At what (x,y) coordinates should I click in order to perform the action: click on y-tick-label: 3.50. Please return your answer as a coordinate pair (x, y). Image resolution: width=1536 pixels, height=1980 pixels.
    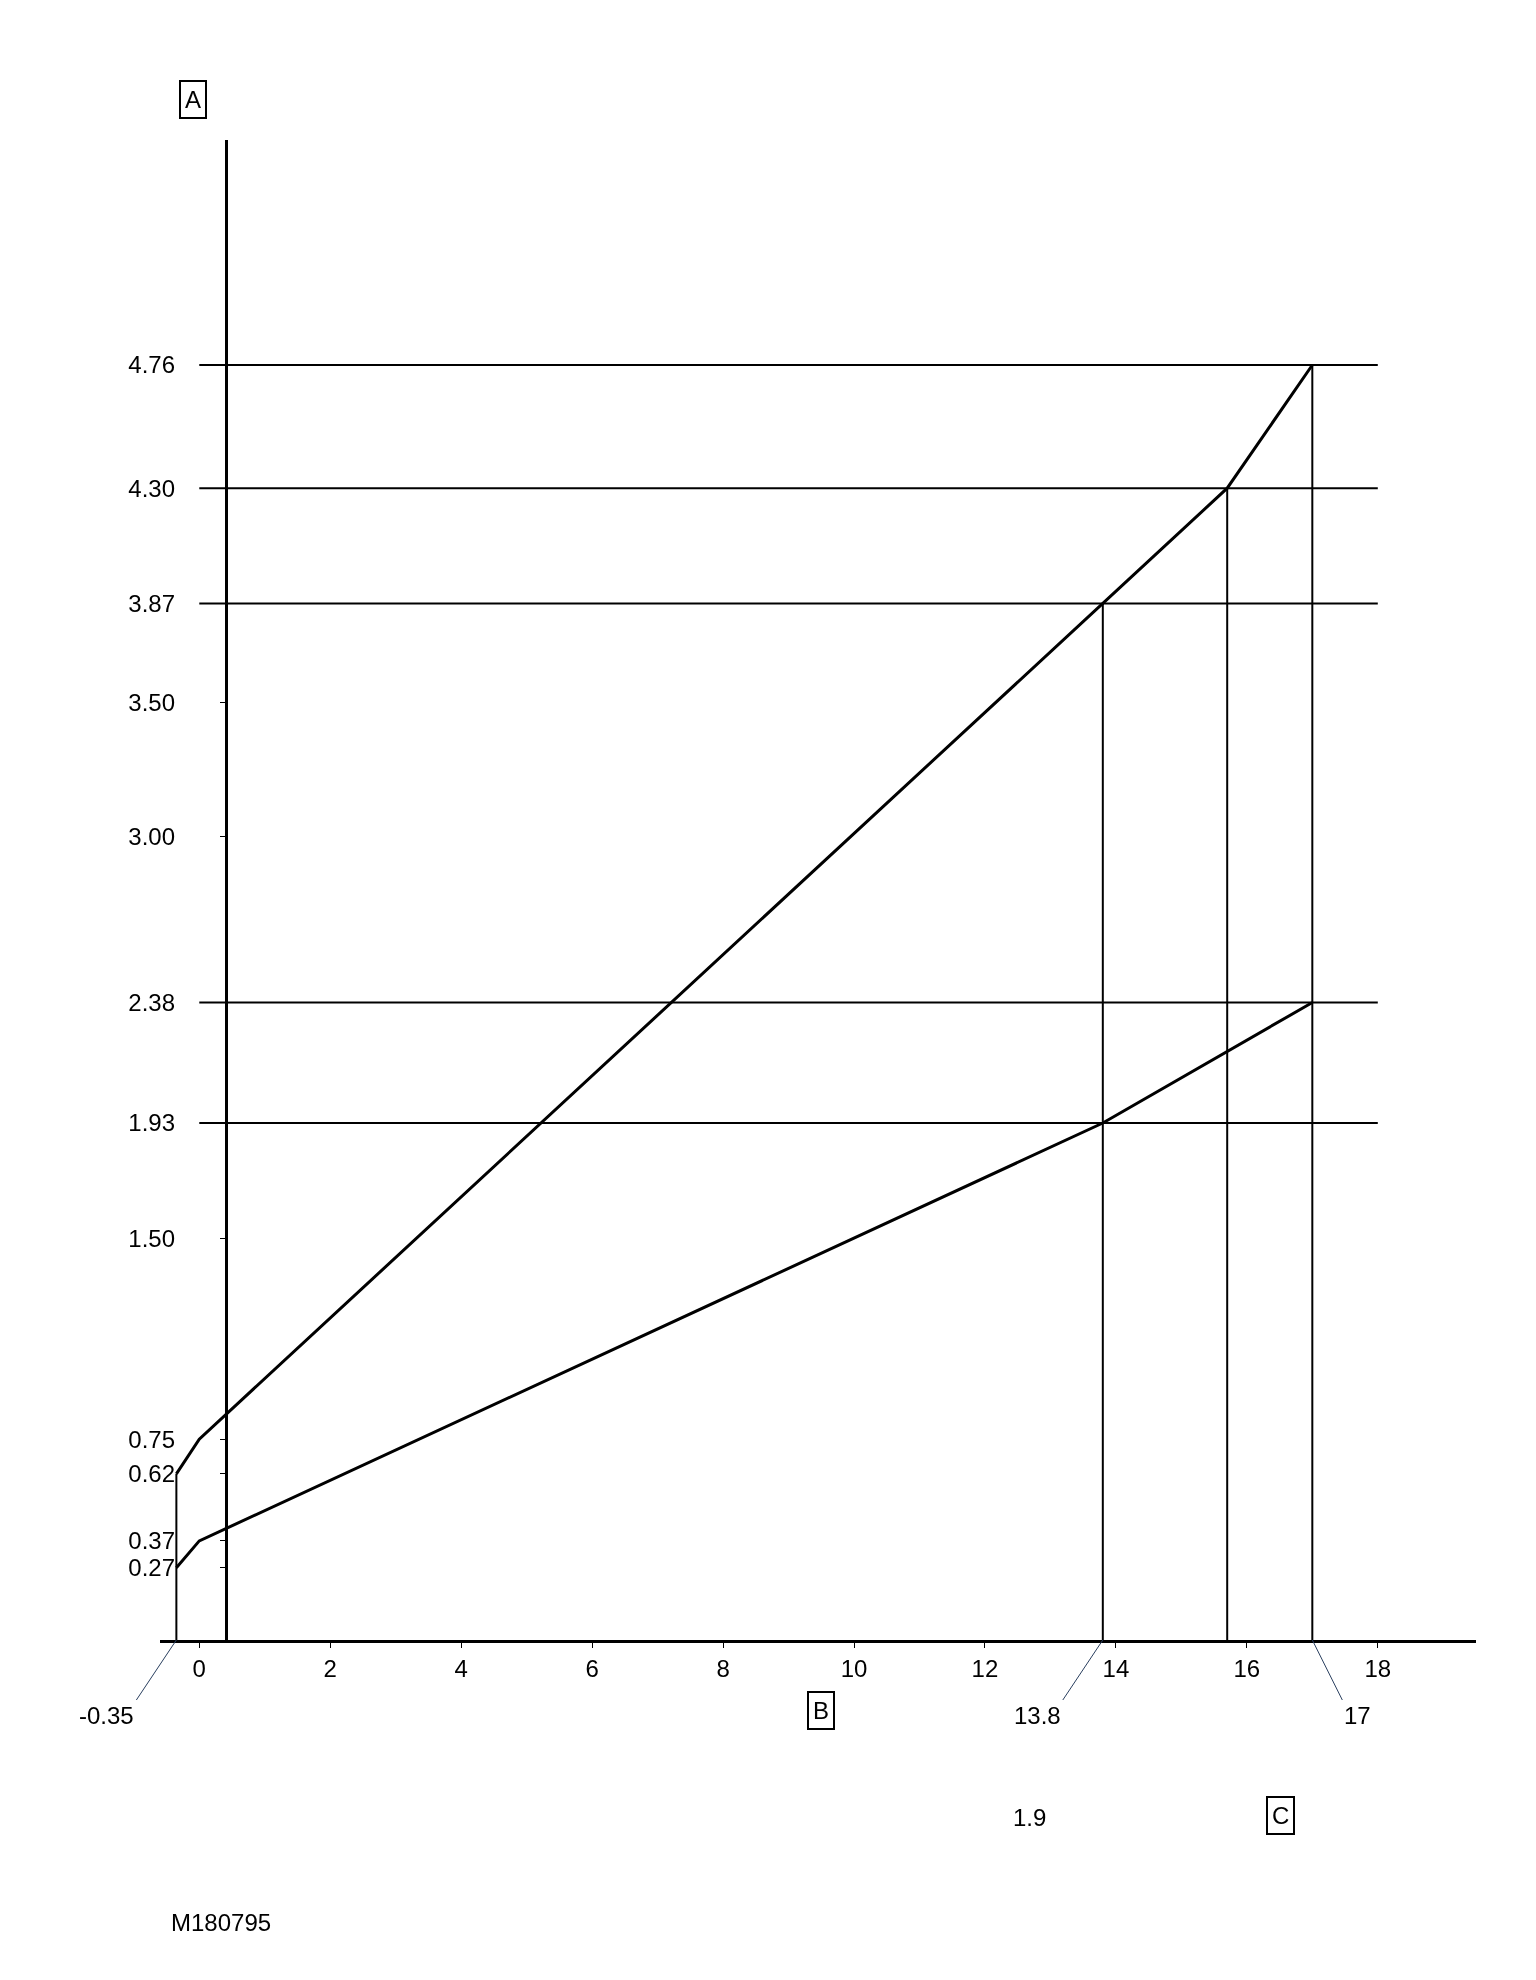
    Looking at the image, I should click on (151, 702).